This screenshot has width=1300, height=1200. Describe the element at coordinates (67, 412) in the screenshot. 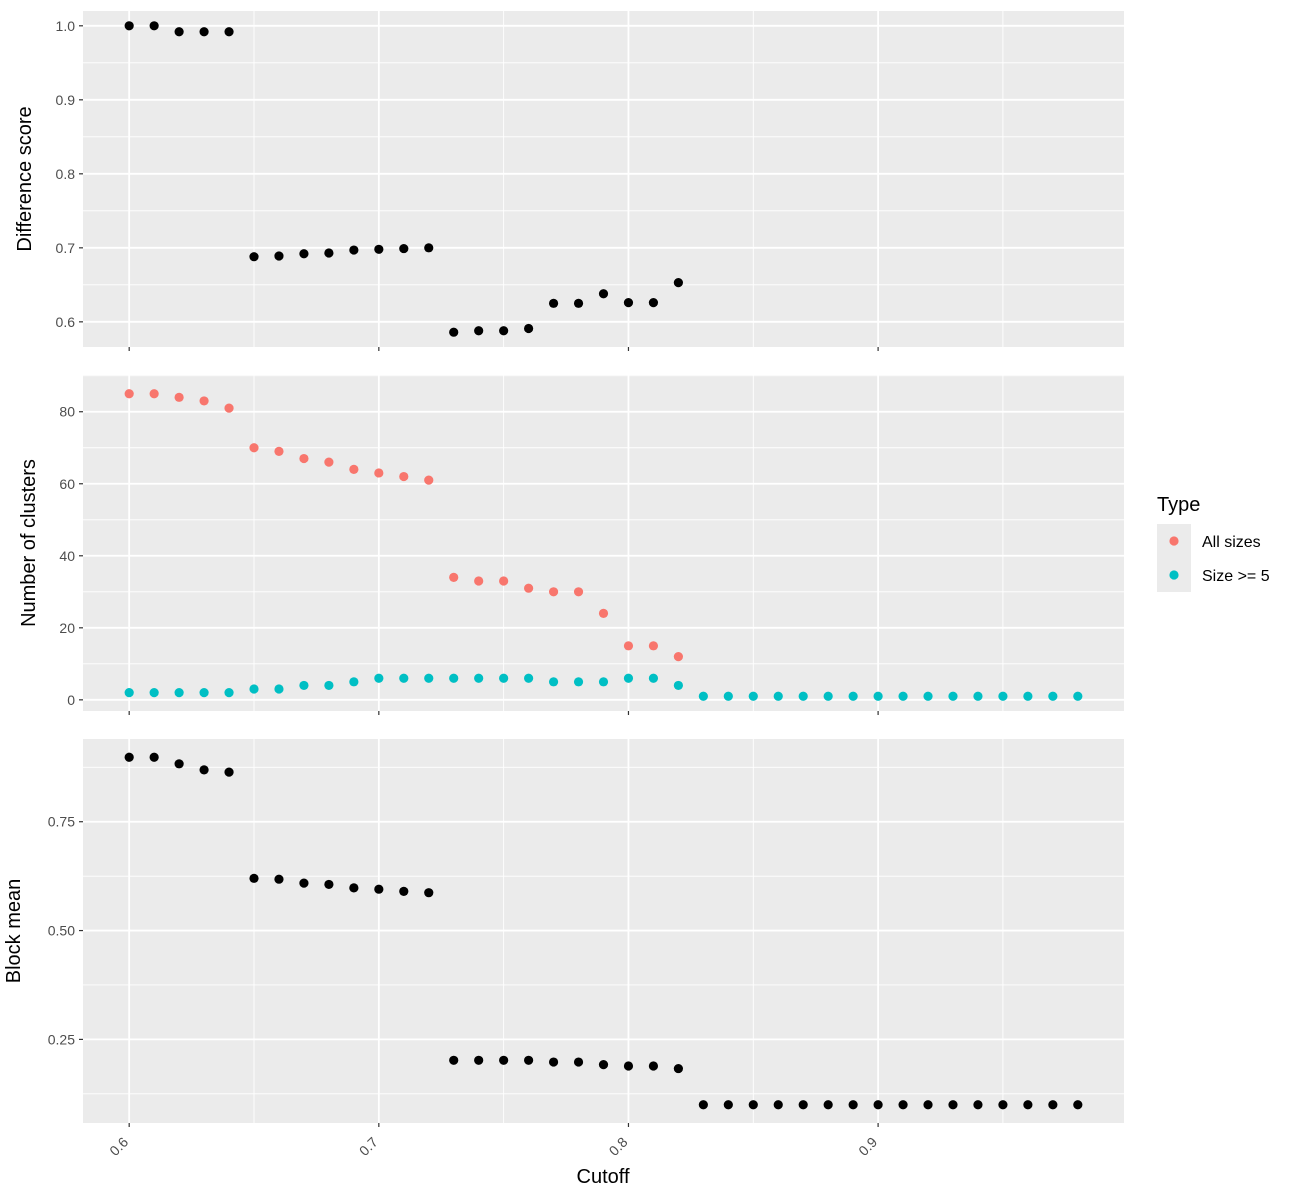

I see `y-tick-label: 80` at that location.